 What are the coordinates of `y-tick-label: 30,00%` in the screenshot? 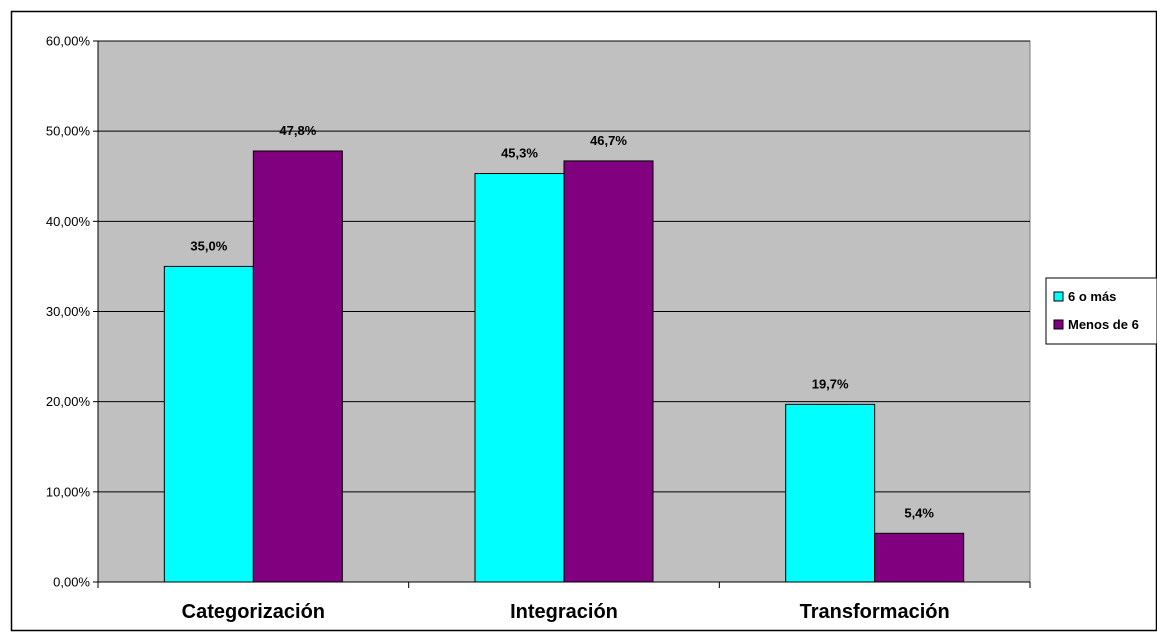 It's located at (68, 311).